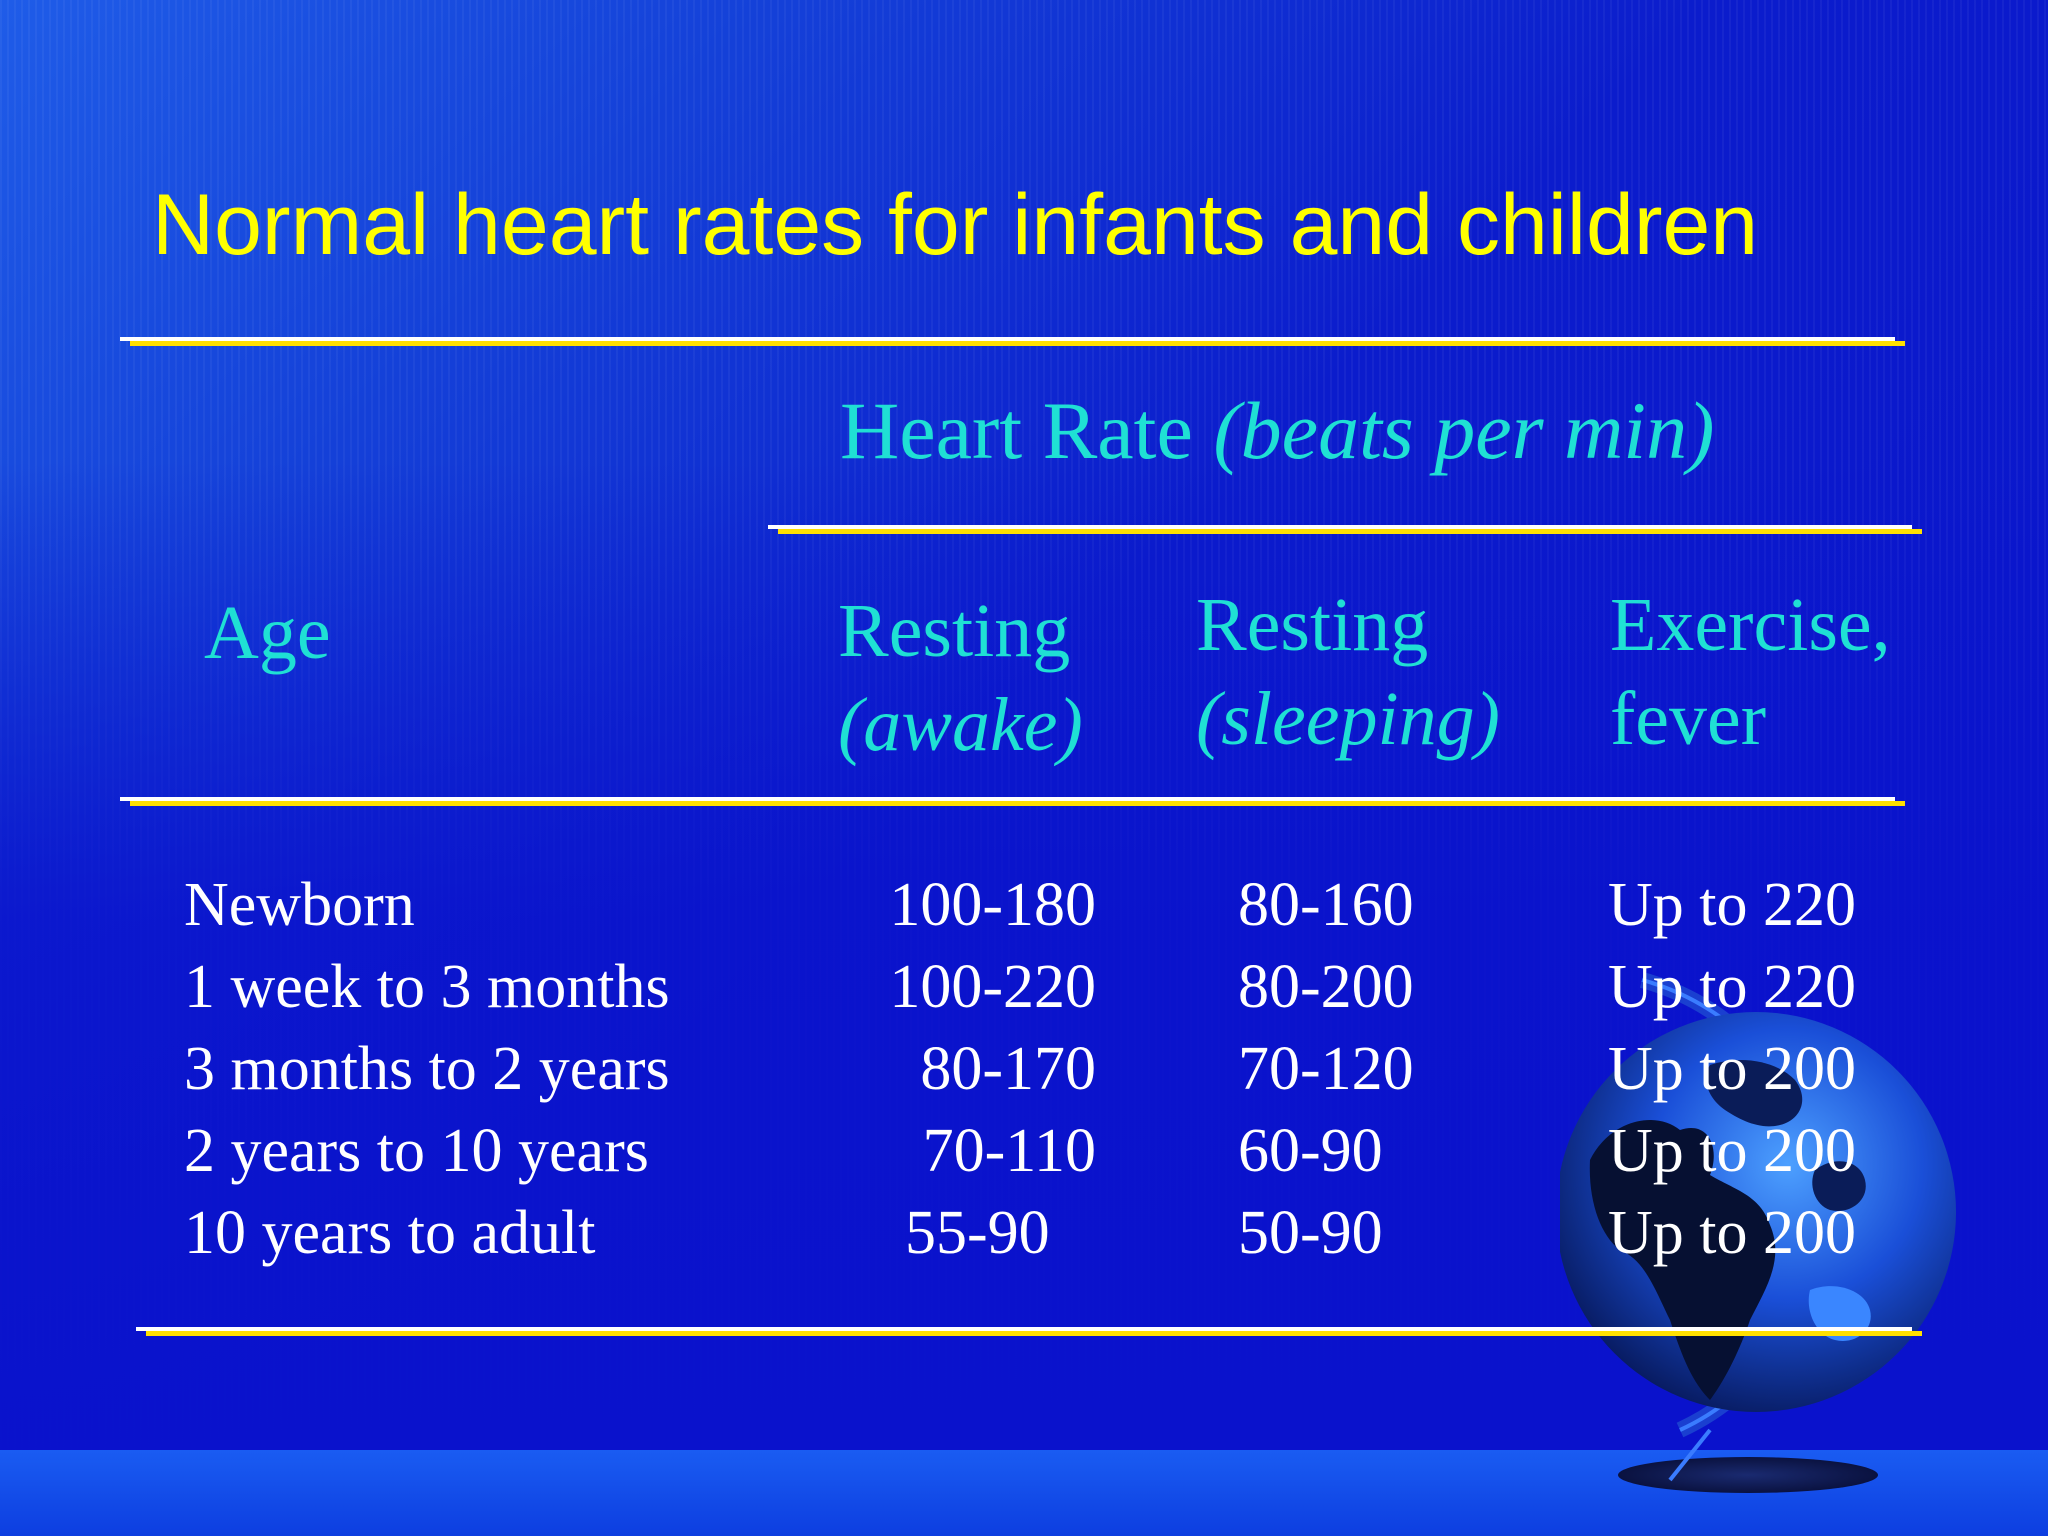 Image resolution: width=2048 pixels, height=1536 pixels. I want to click on cell-age: 10 years to adult, so click(390, 1233).